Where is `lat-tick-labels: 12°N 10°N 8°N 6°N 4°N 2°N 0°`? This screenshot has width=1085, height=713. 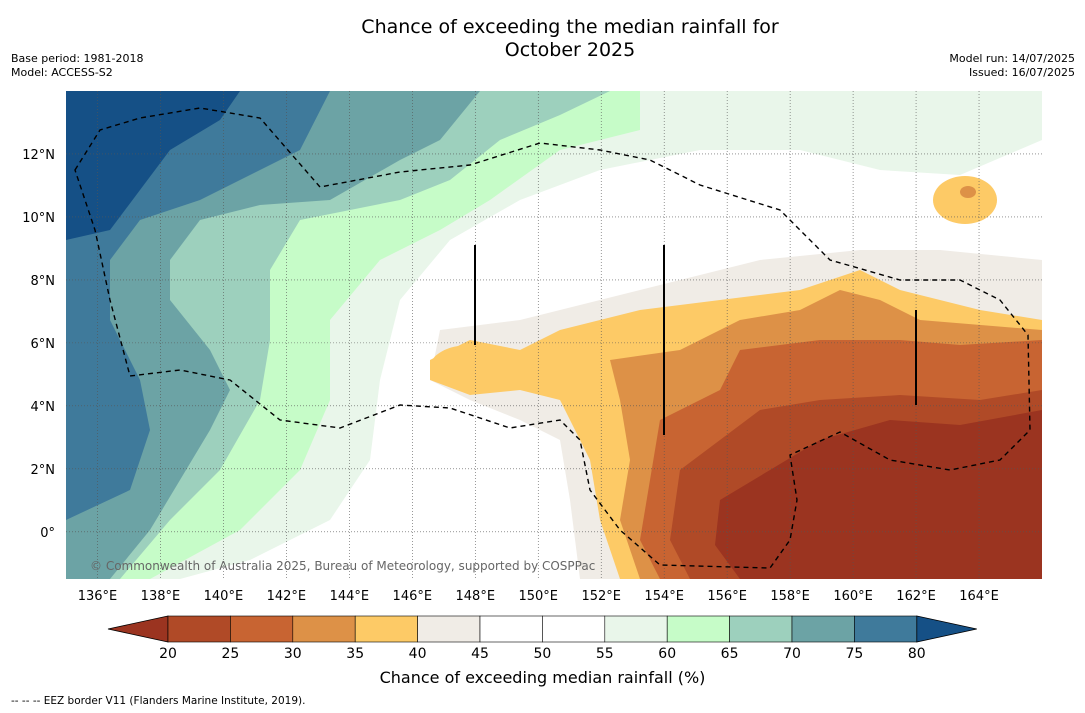
lat-tick-labels: 12°N 10°N 8°N 6°N 4°N 2°N 0° is located at coordinates (38, 344).